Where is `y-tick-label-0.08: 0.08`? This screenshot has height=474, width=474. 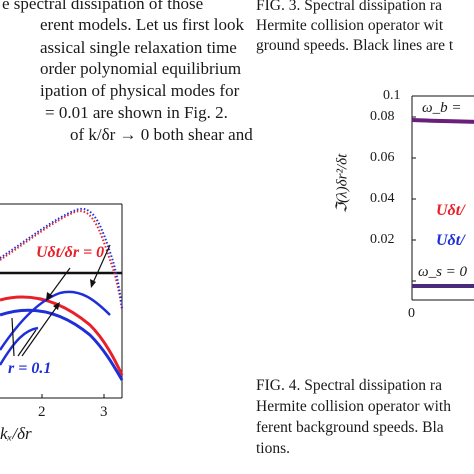 y-tick-label-0.08: 0.08 is located at coordinates (382, 116).